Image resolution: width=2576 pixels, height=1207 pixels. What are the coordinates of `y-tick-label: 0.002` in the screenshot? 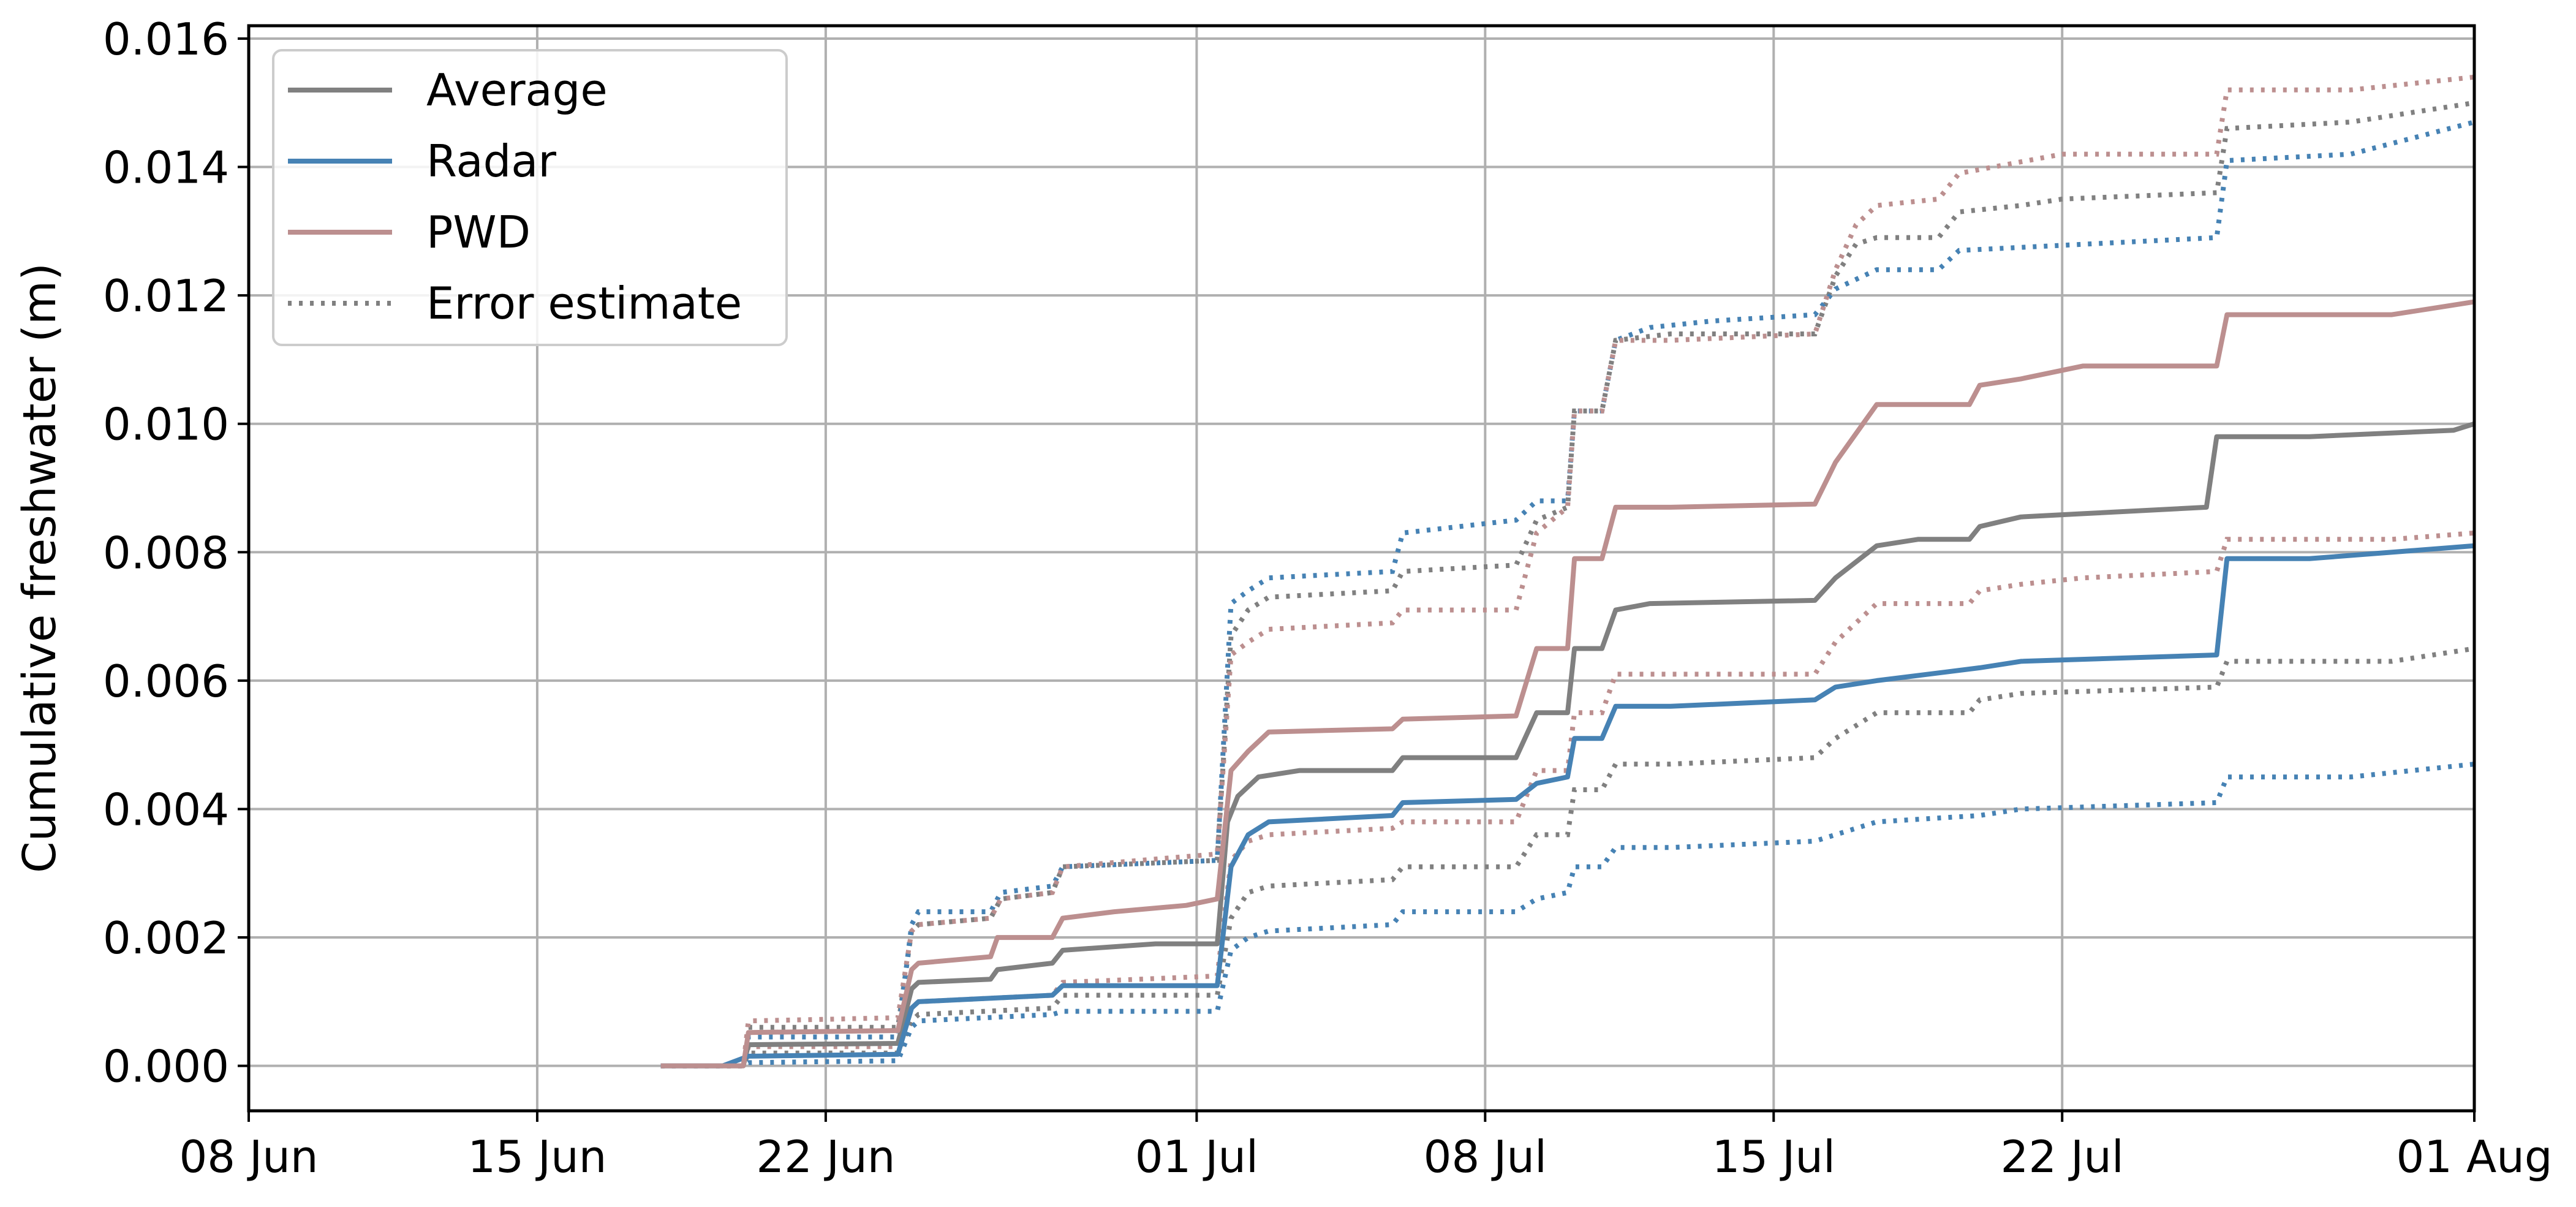 It's located at (166, 938).